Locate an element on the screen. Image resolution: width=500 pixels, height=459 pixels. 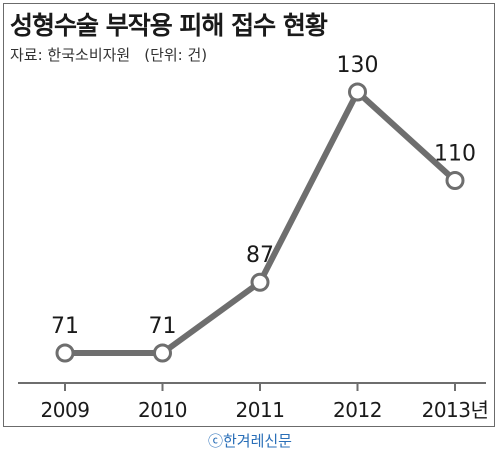
x-tick-label: 2010 is located at coordinates (162, 410).